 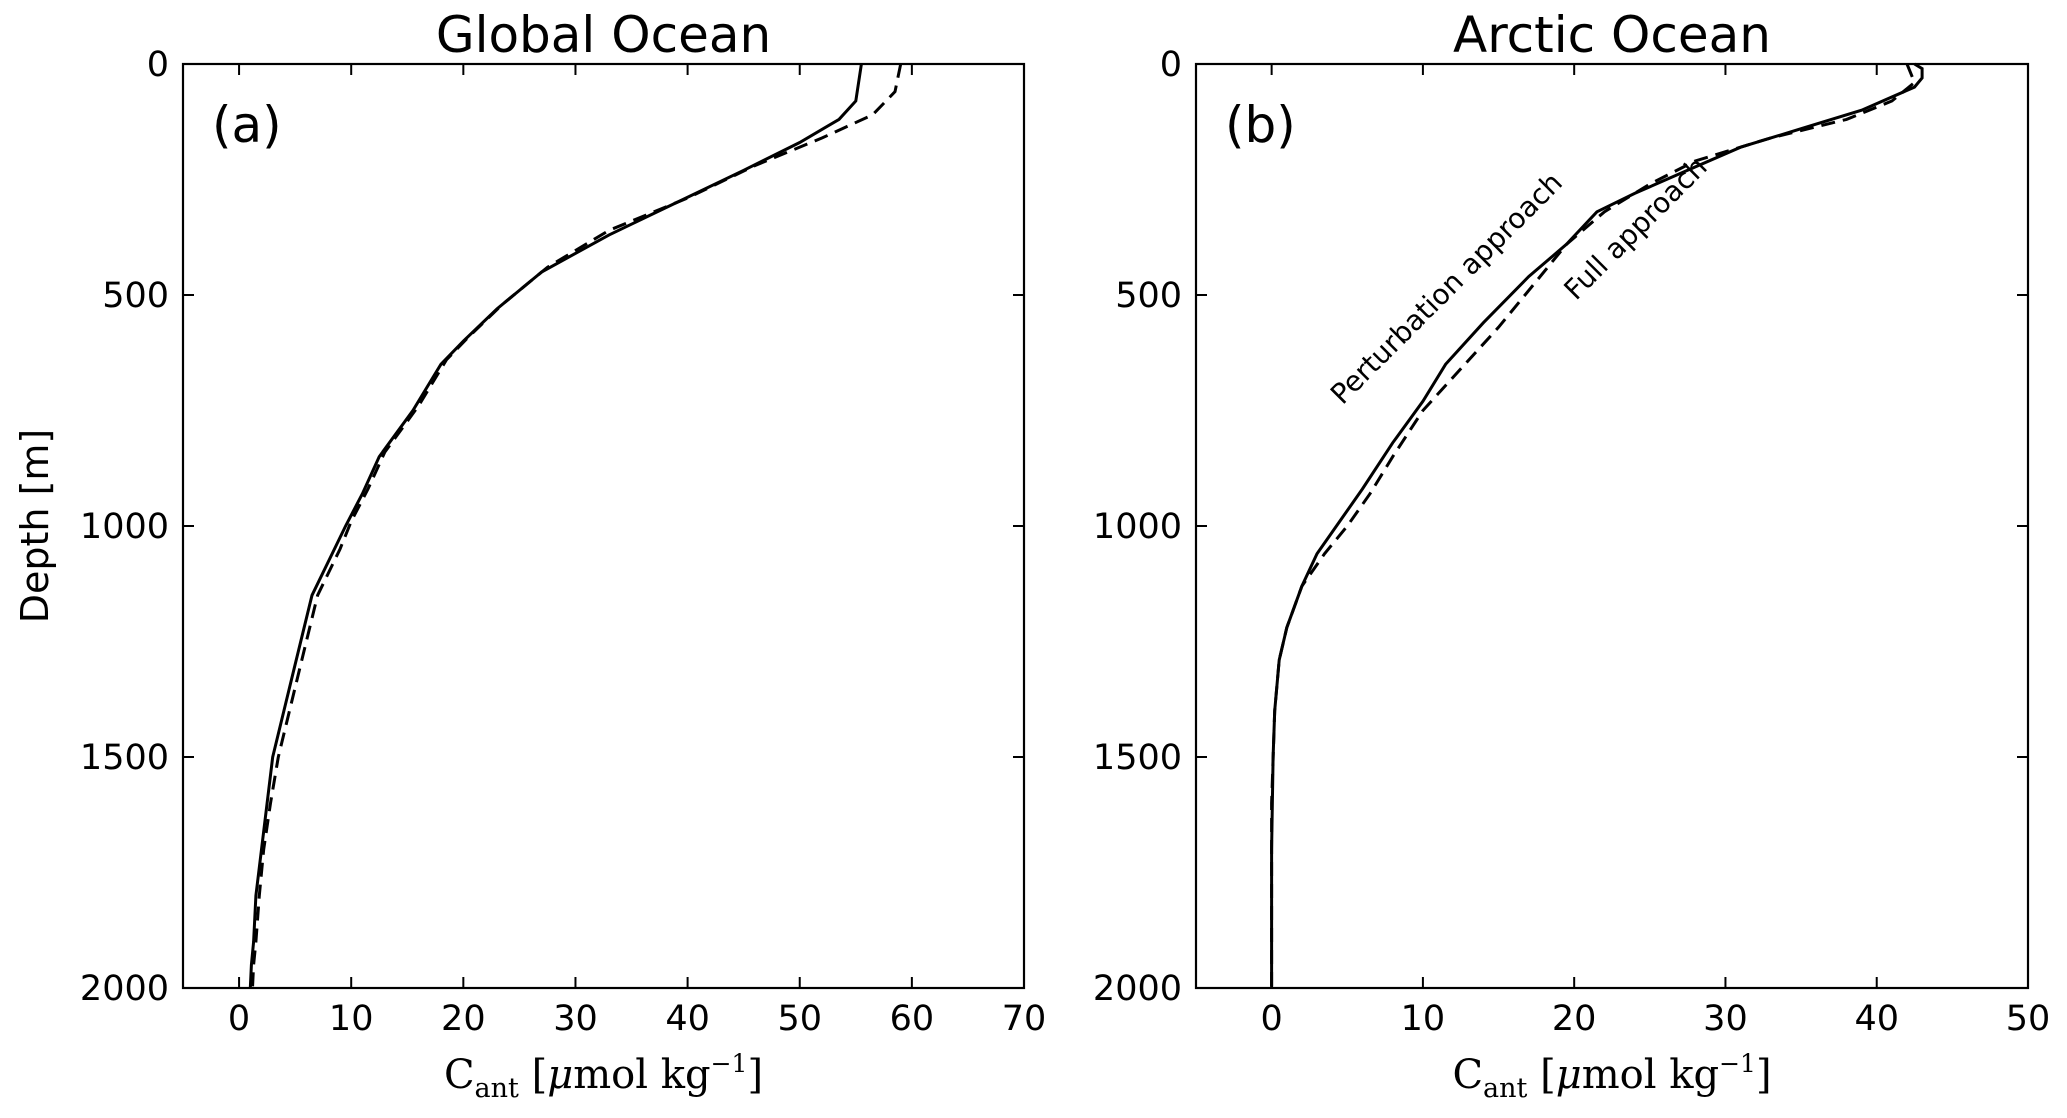 I want to click on x-tick-label: 60, so click(x=912, y=1019).